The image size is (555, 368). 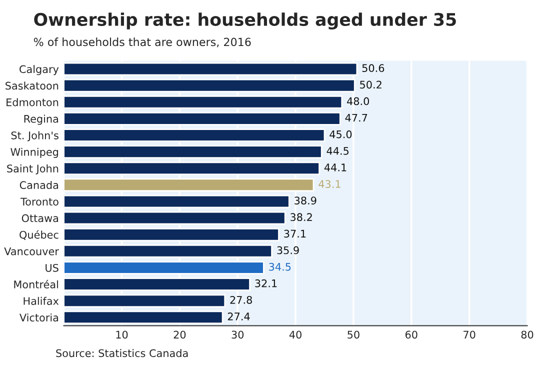 What do you see at coordinates (39, 202) in the screenshot?
I see `y-tick-label: Toronto` at bounding box center [39, 202].